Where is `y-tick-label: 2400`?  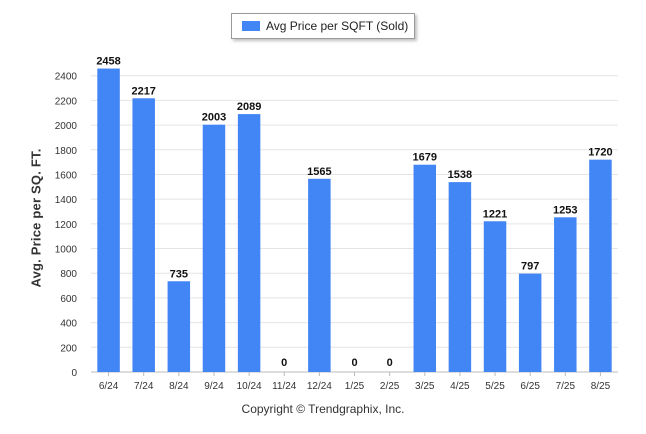 y-tick-label: 2400 is located at coordinates (66, 77).